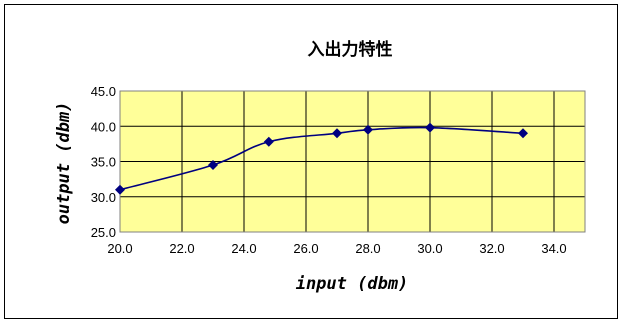  I want to click on x-tick-label: 30.0, so click(429, 248).